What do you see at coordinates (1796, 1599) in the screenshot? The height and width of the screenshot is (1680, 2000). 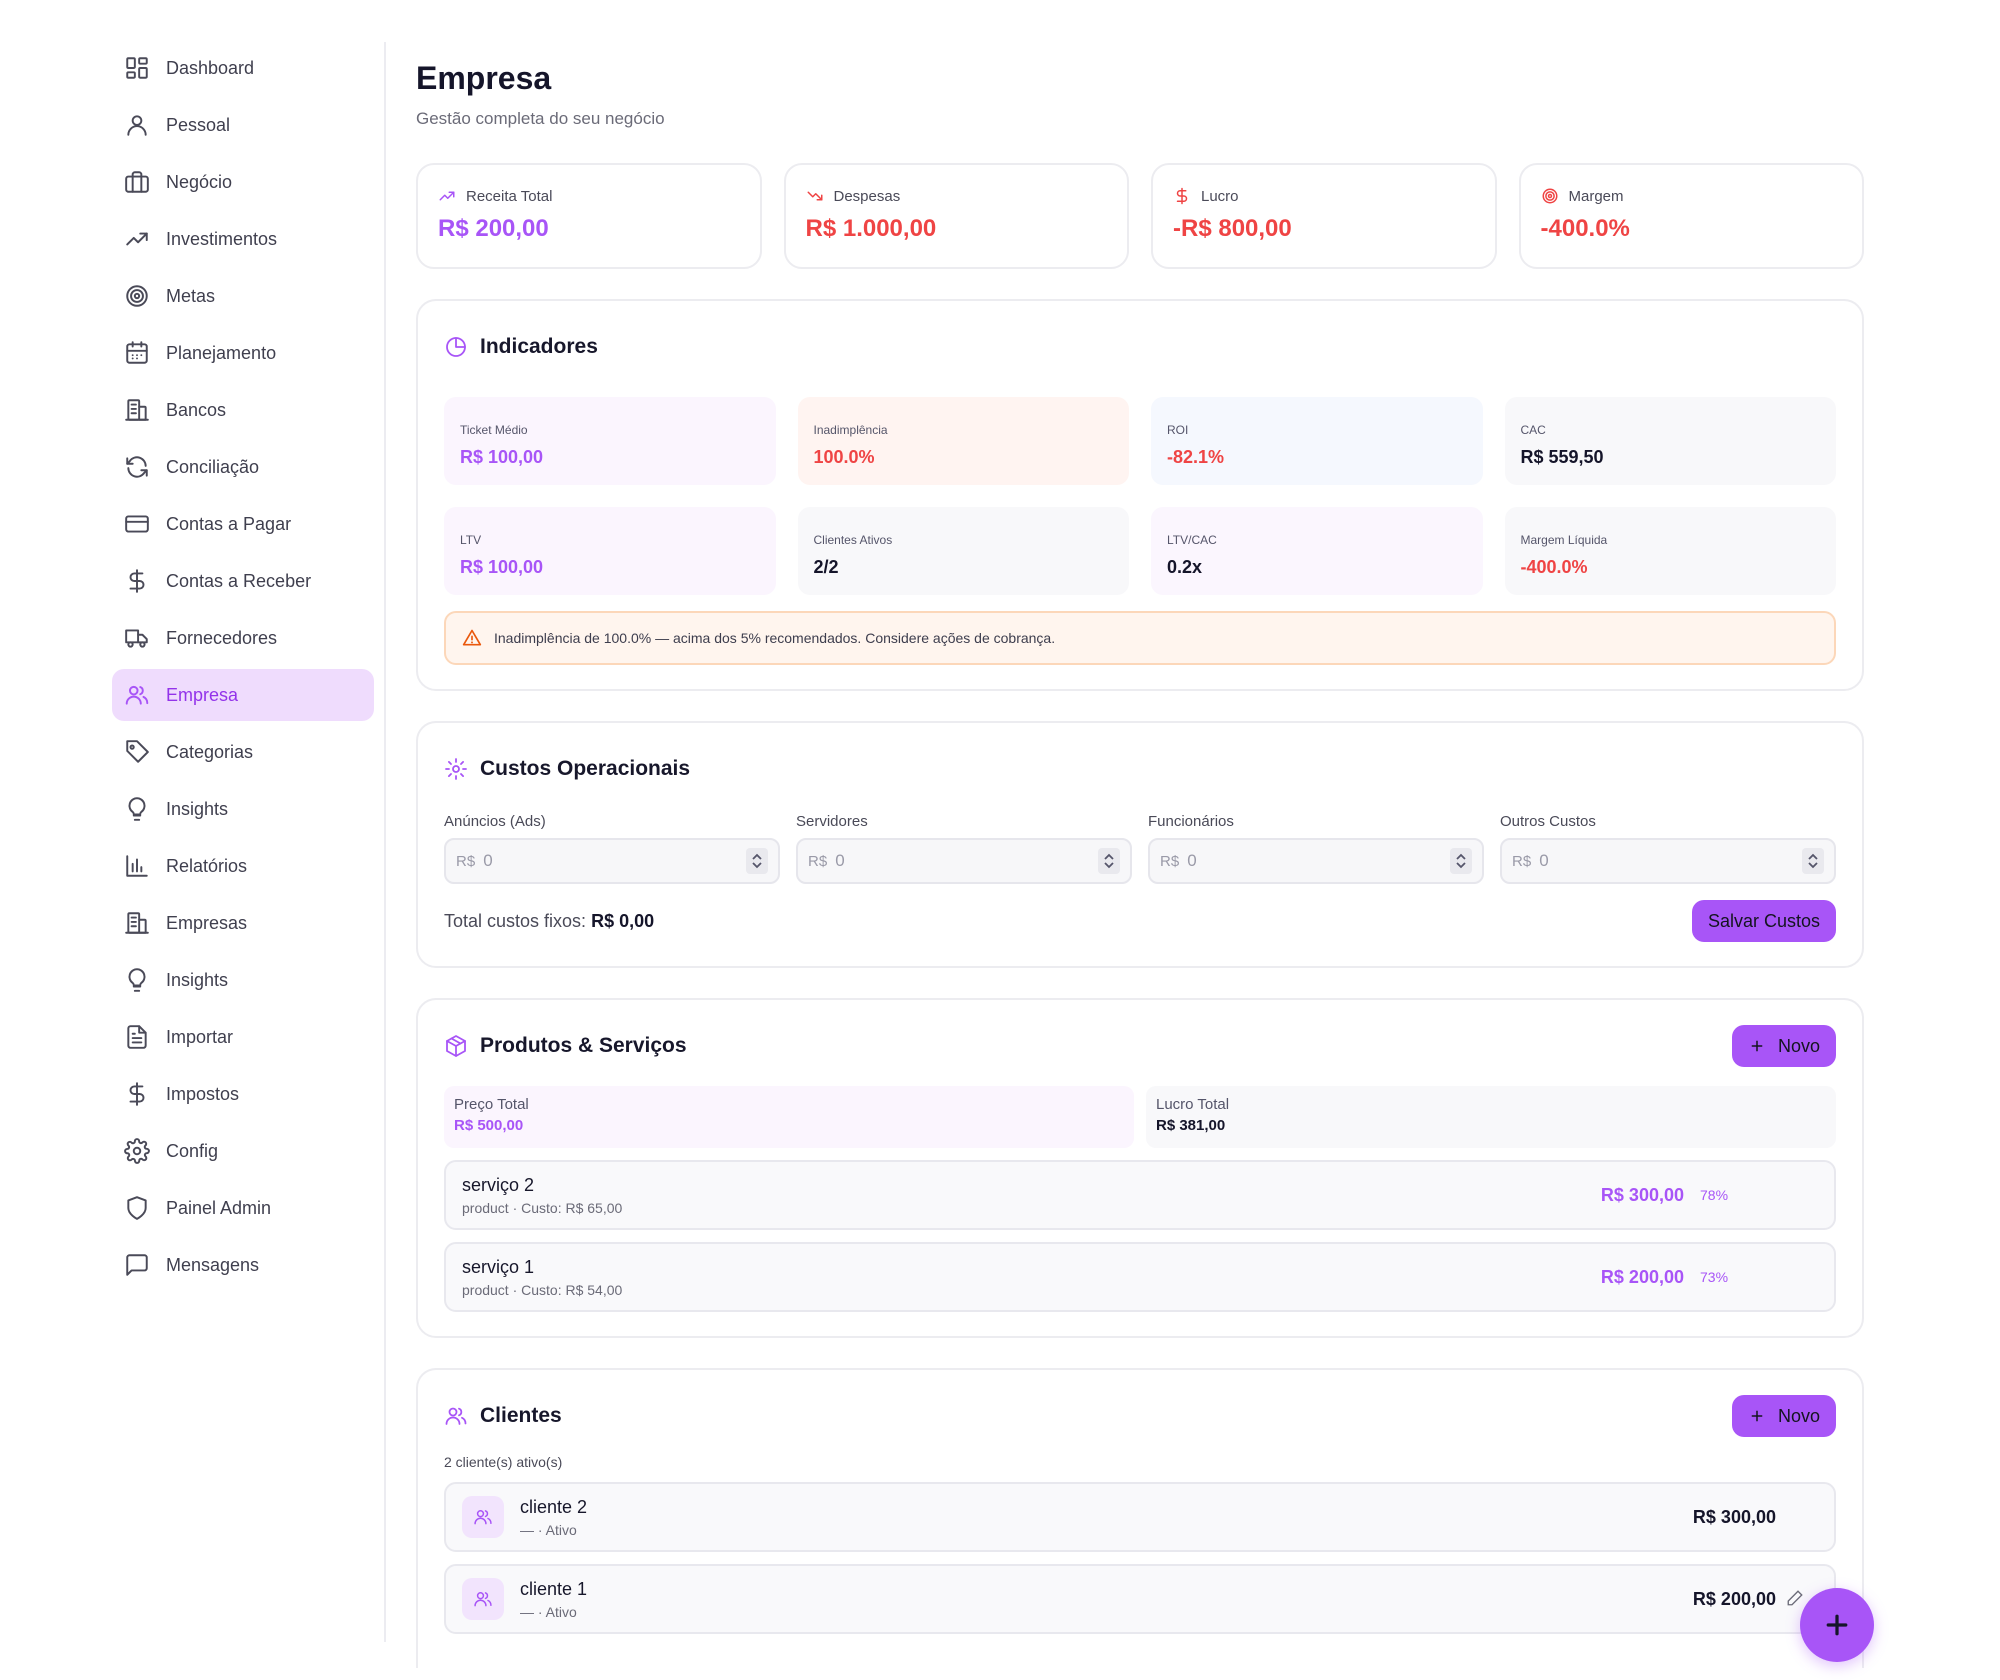 I see `edit-icon` at bounding box center [1796, 1599].